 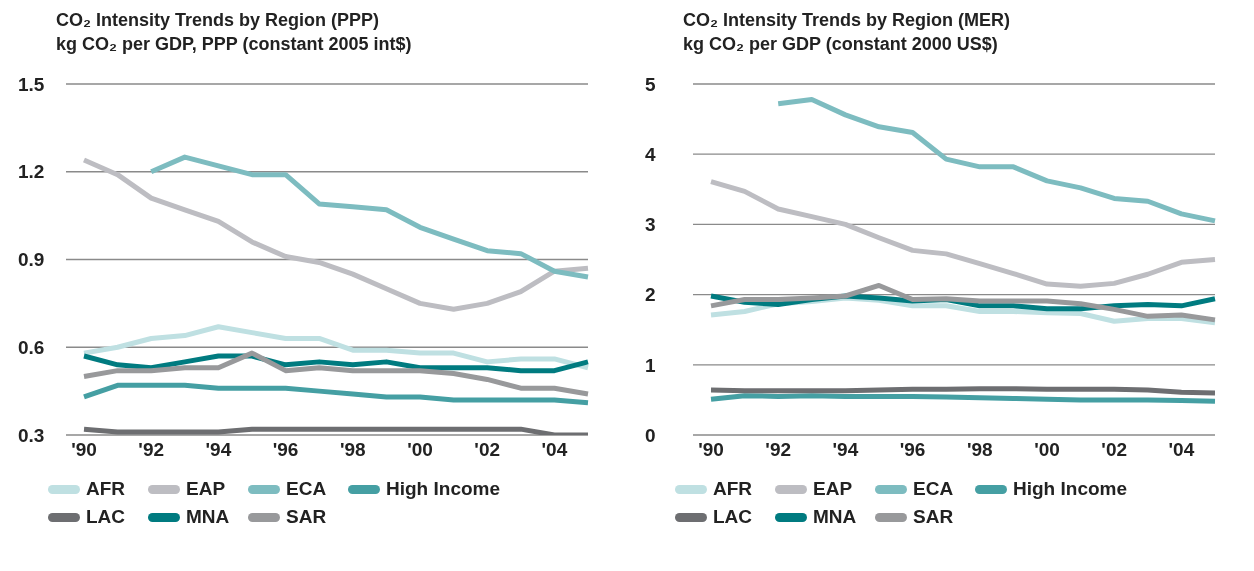 What do you see at coordinates (847, 20) in the screenshot?
I see `chart-title: CO₂ Intensity Trends by Region (MER)` at bounding box center [847, 20].